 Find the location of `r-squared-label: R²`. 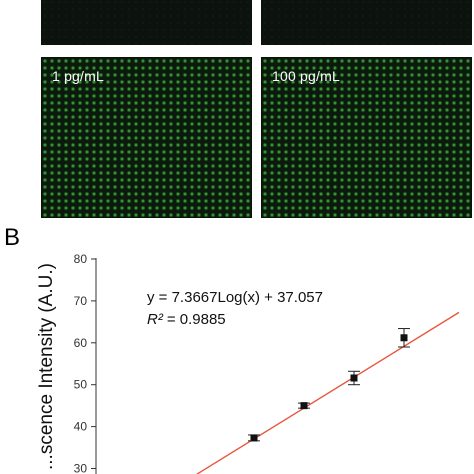

r-squared-label: R² is located at coordinates (155, 319).